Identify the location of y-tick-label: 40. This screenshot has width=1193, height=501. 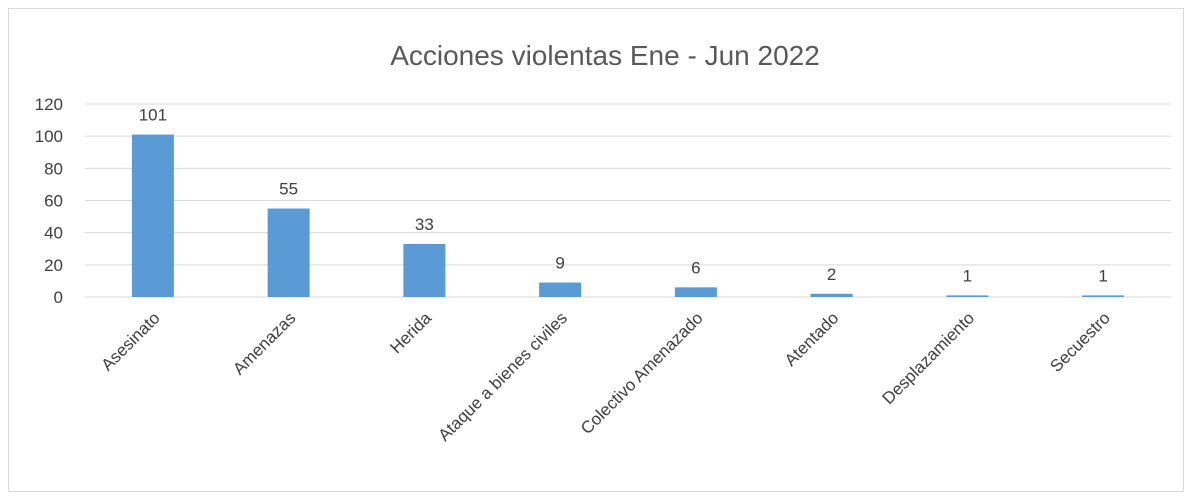
(53, 233).